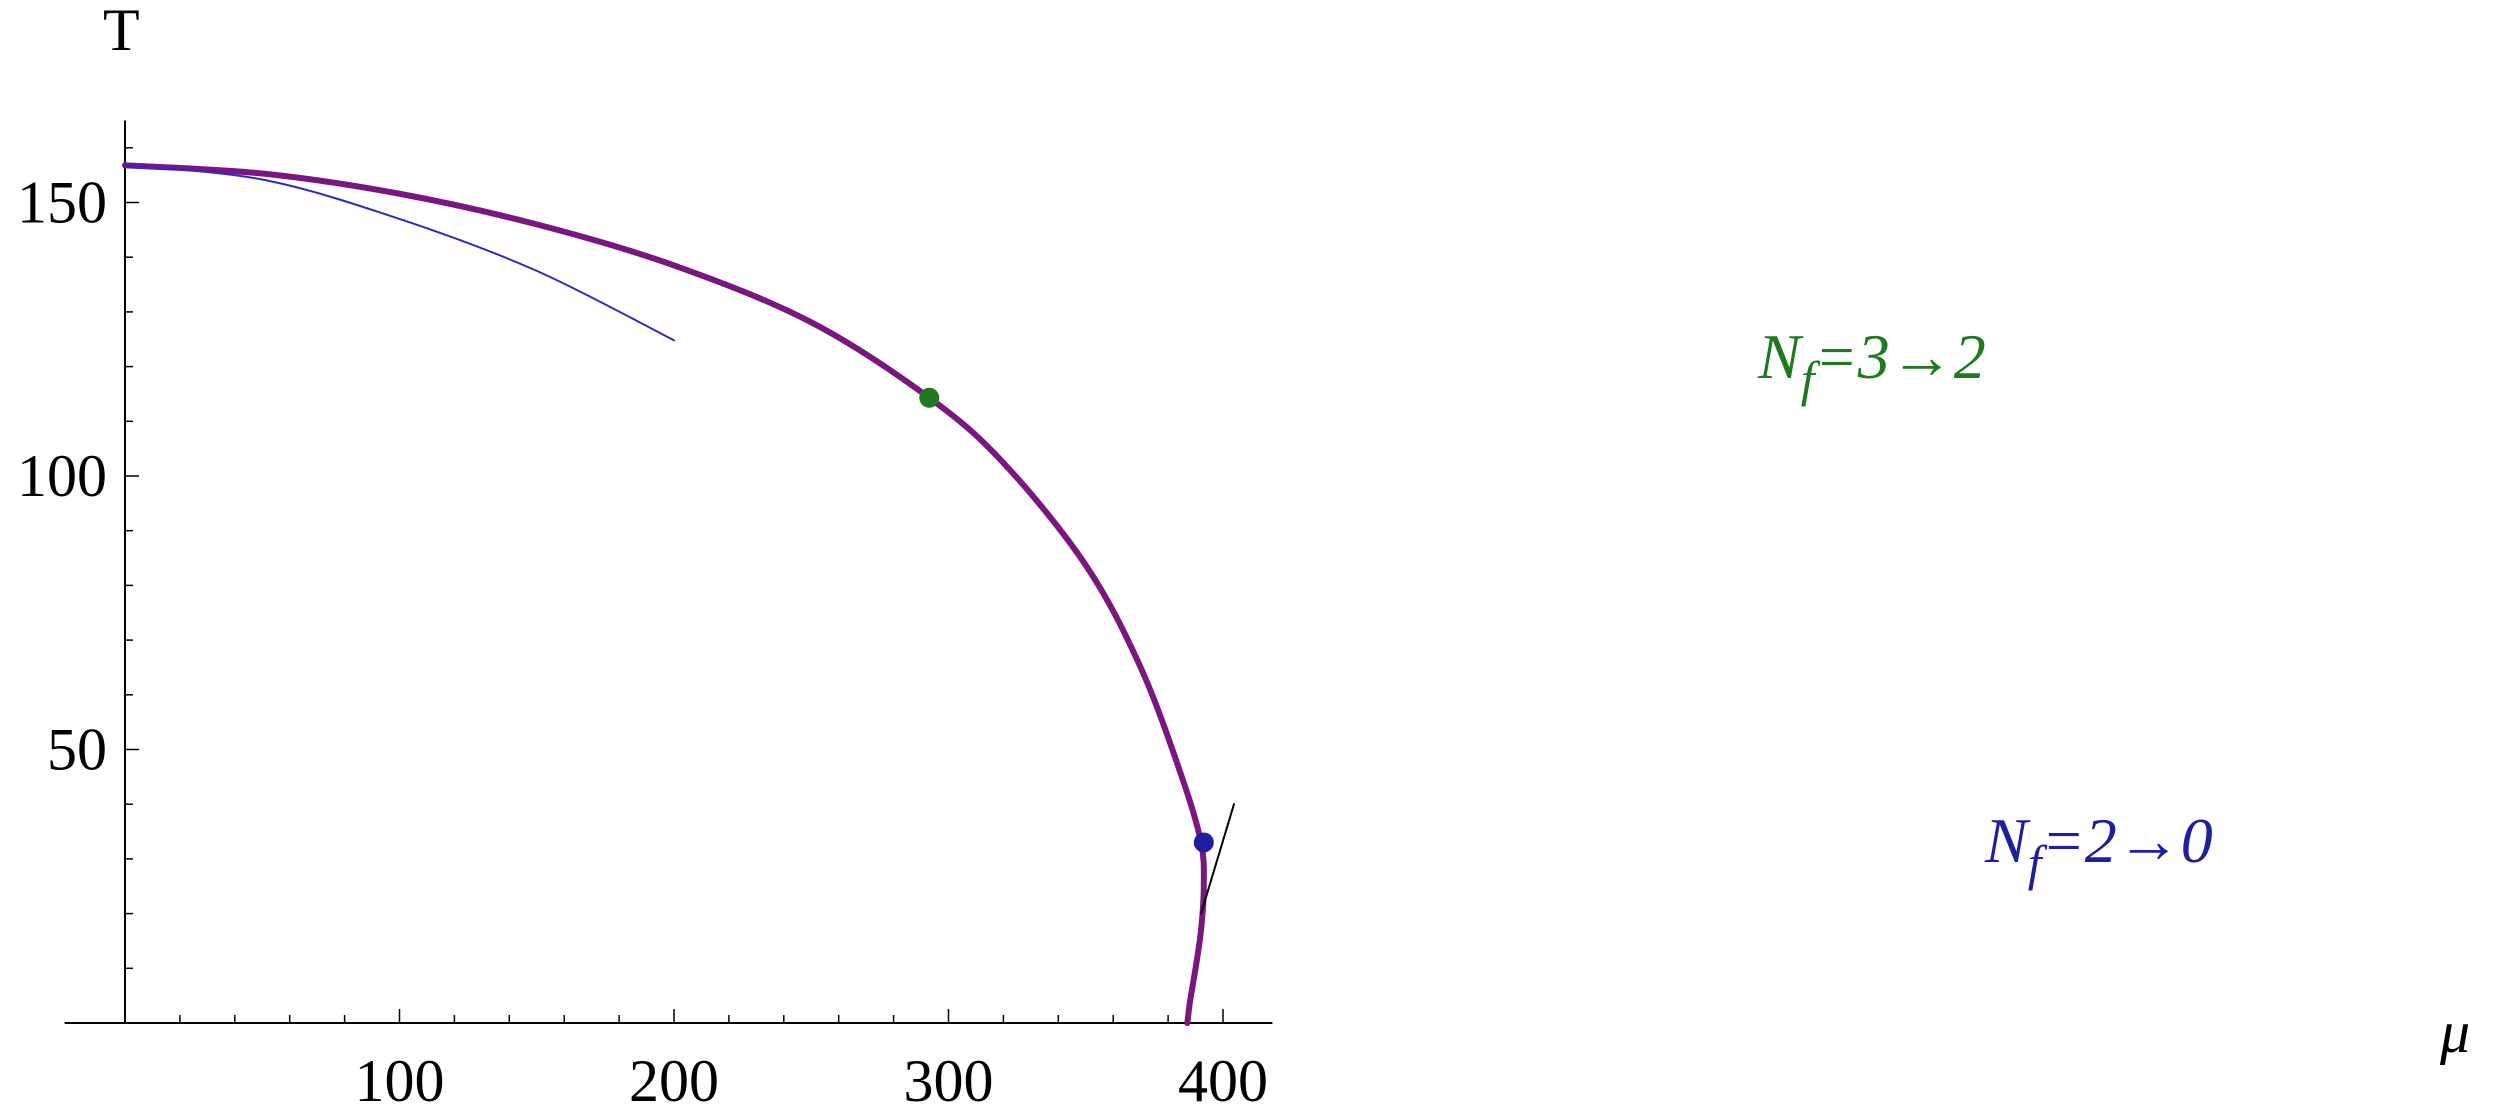 The image size is (2500, 1116). I want to click on annotation-nf-2-0: Nf=2→0, so click(2098, 848).